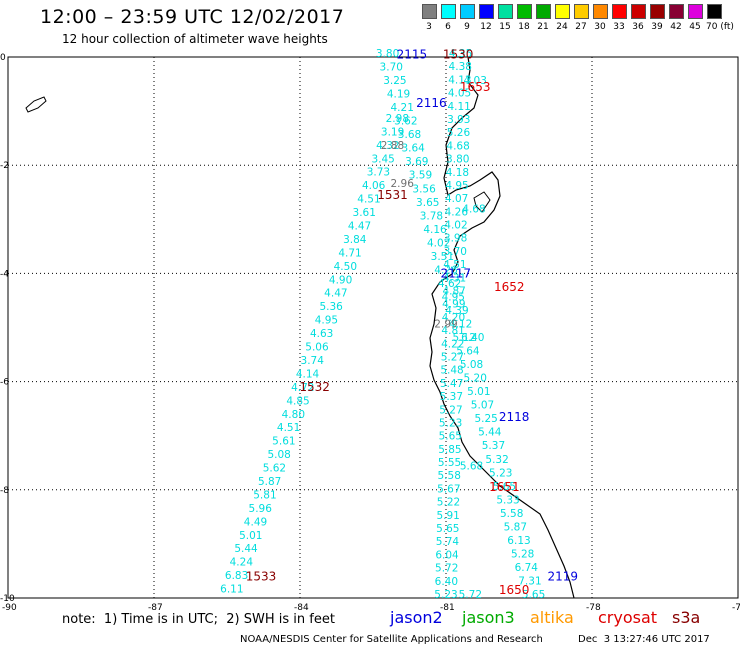 The image size is (740, 650). Describe the element at coordinates (431, 103) in the screenshot. I see `pass-time-label: 2116` at that location.